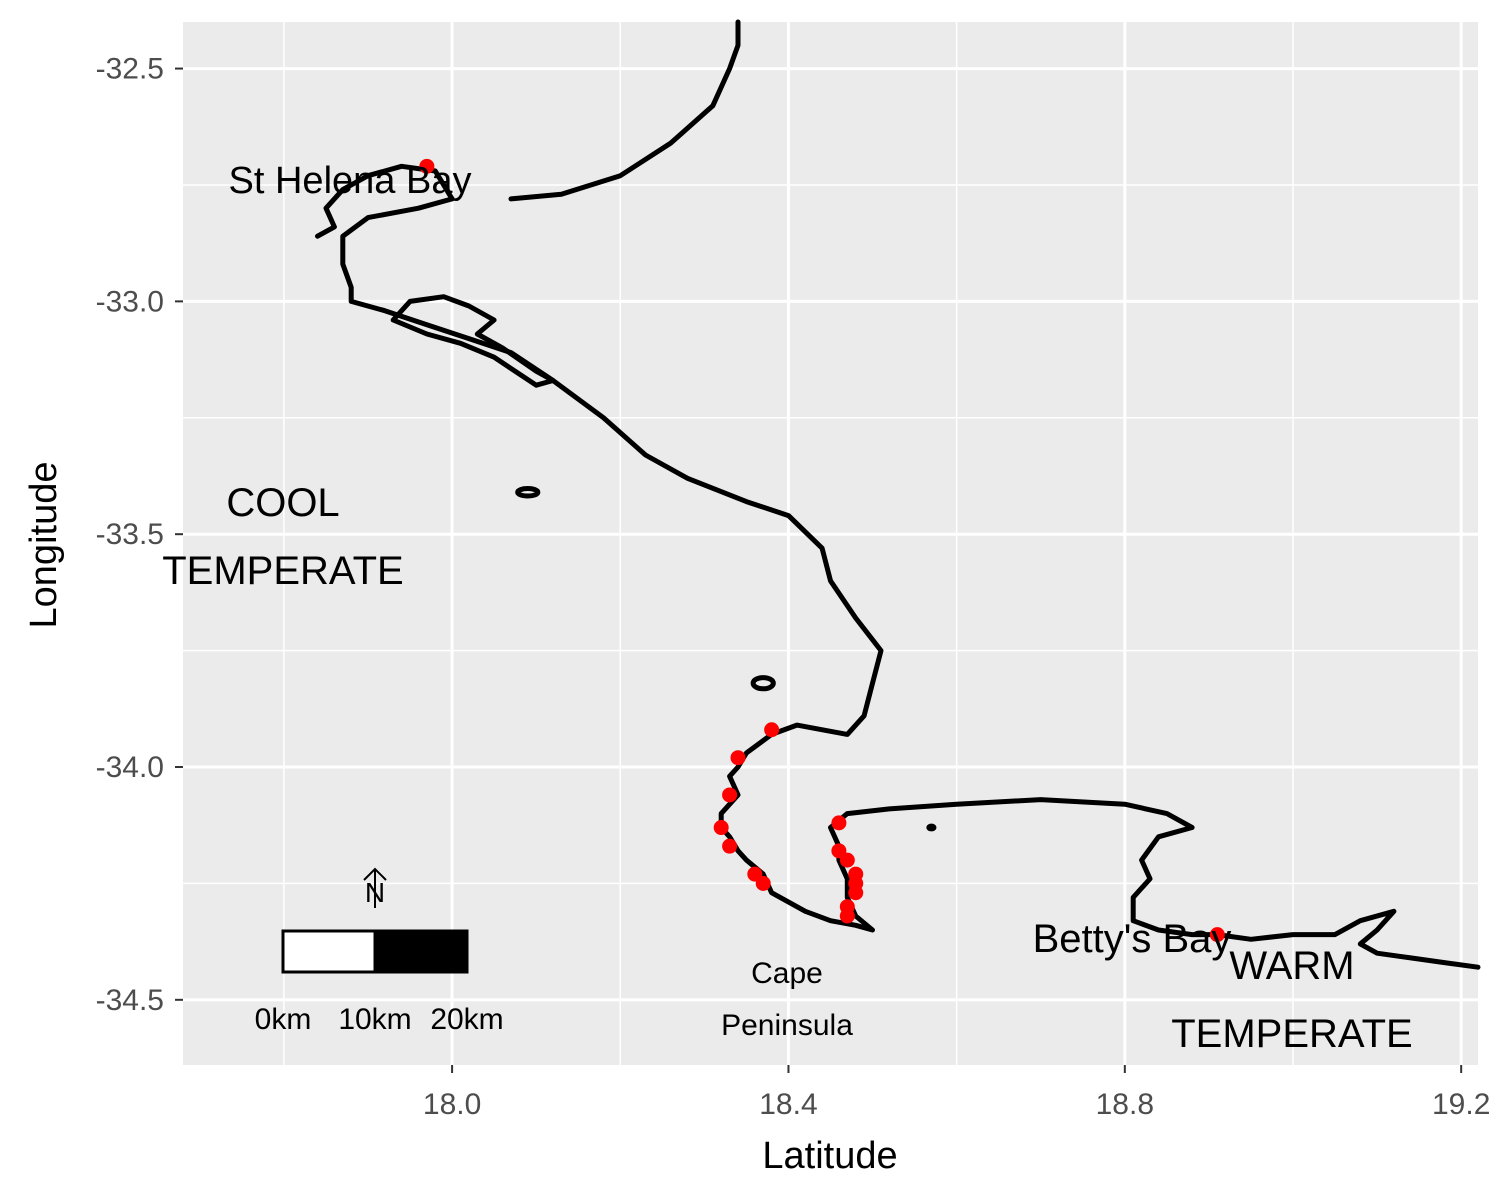 The height and width of the screenshot is (1200, 1500). I want to click on label-cape-line1: Cape, so click(787, 973).